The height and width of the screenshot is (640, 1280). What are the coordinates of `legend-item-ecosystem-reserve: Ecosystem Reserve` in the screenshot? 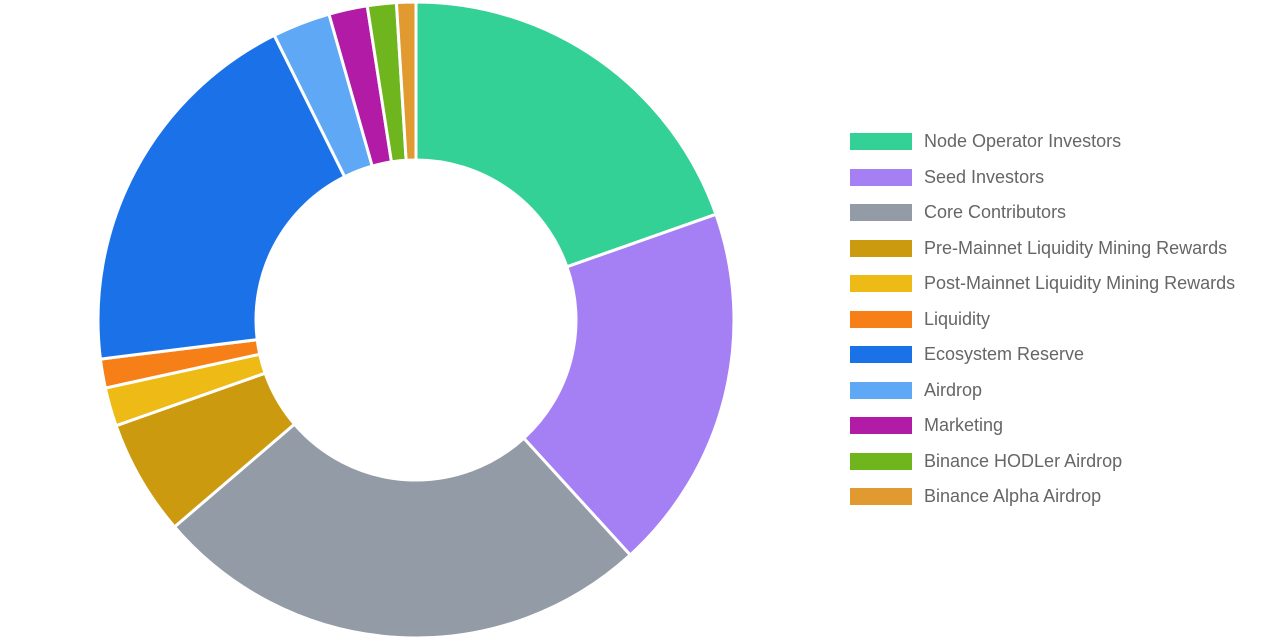 It's located at (1062, 355).